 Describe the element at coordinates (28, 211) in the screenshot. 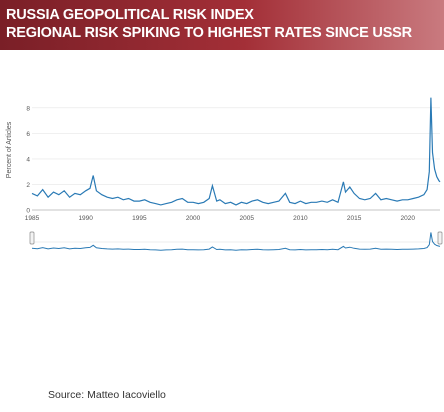

I see `y-tick-label: 0` at that location.